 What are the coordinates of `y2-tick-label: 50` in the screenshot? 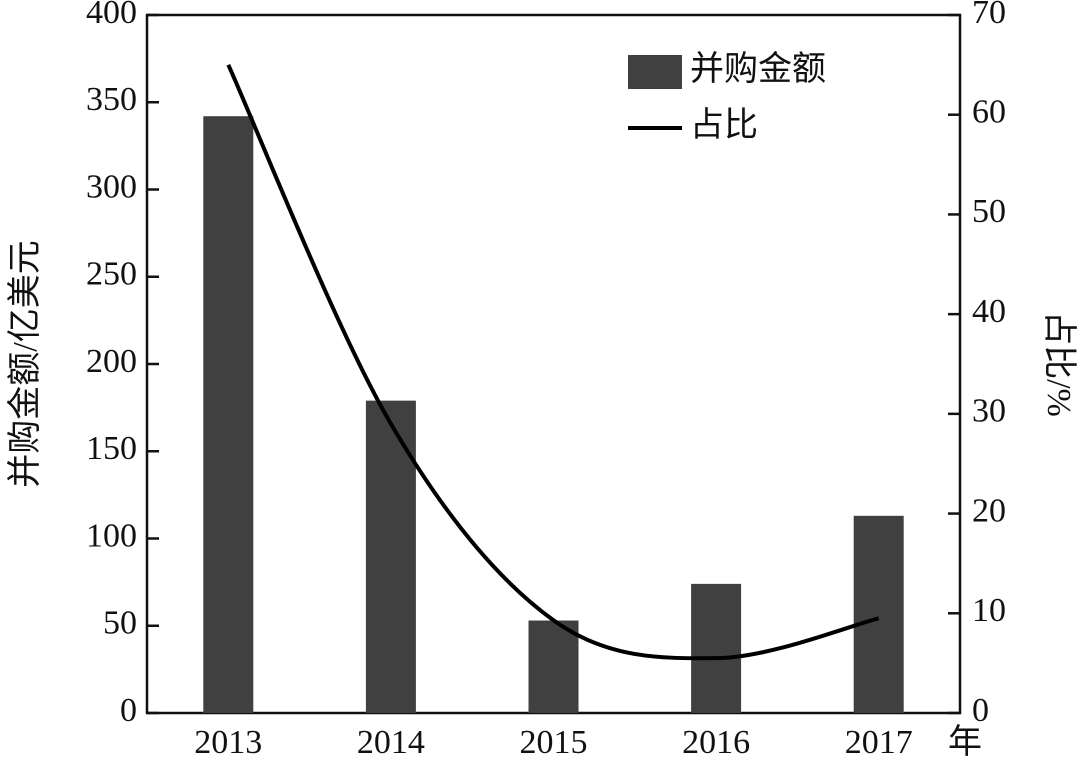 It's located at (989, 211).